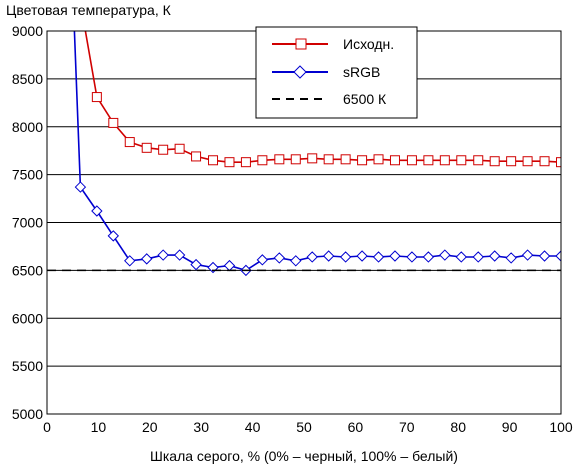  Describe the element at coordinates (561, 427) in the screenshot. I see `x-tick-label: 100` at that location.